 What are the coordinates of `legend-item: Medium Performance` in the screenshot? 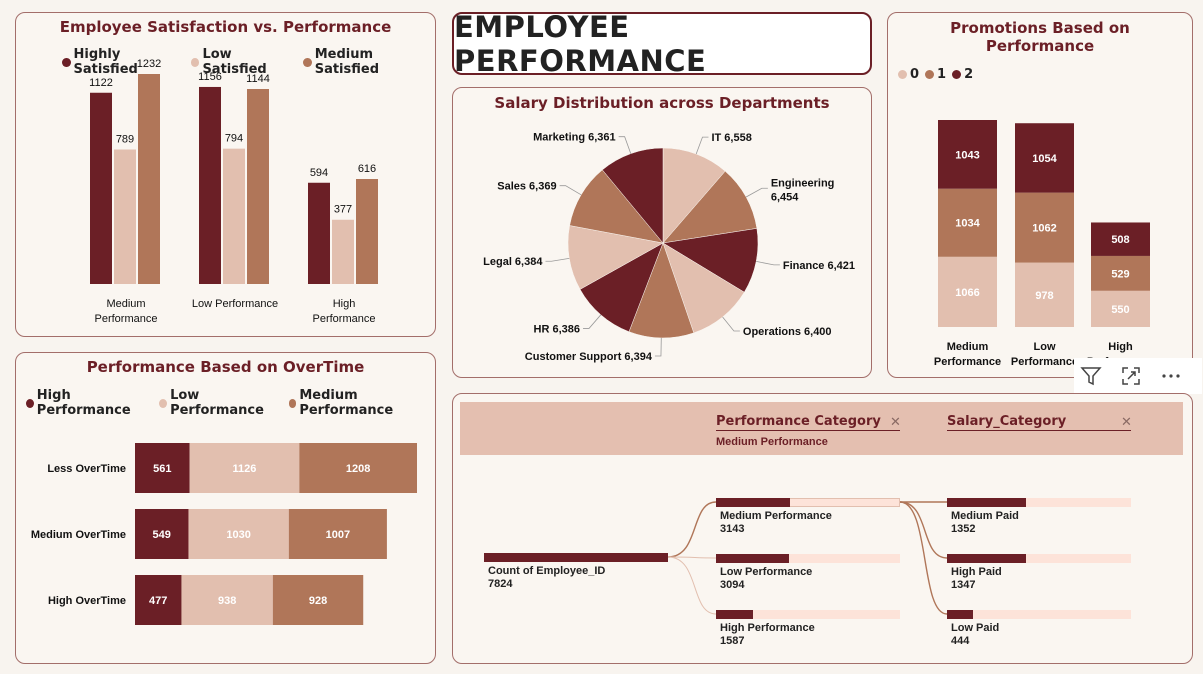 It's located at (361, 403).